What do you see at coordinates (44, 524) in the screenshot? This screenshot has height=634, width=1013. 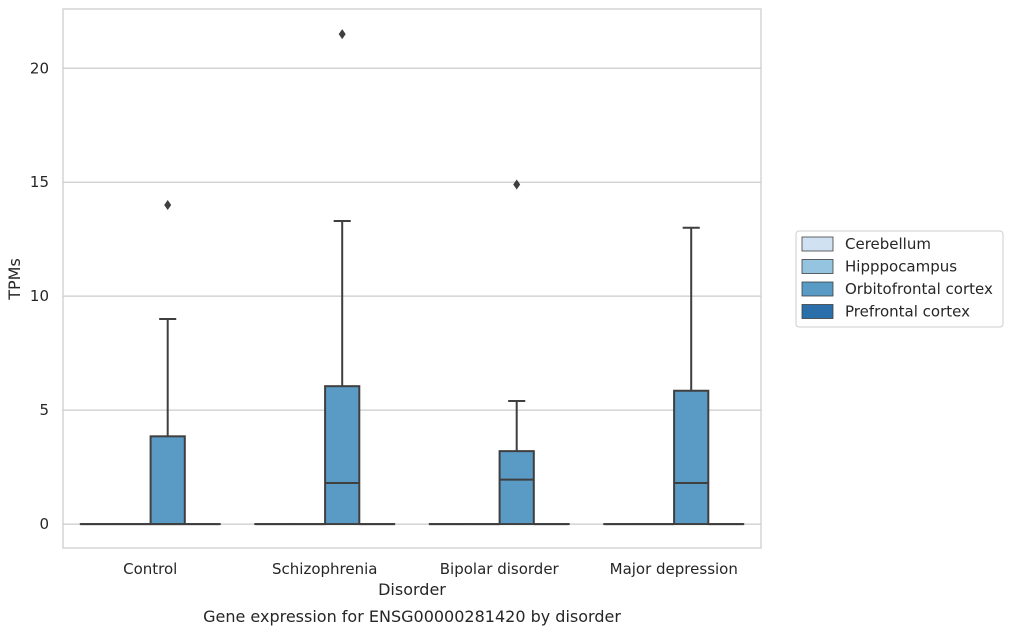 I see `y-tick-label: 0` at bounding box center [44, 524].